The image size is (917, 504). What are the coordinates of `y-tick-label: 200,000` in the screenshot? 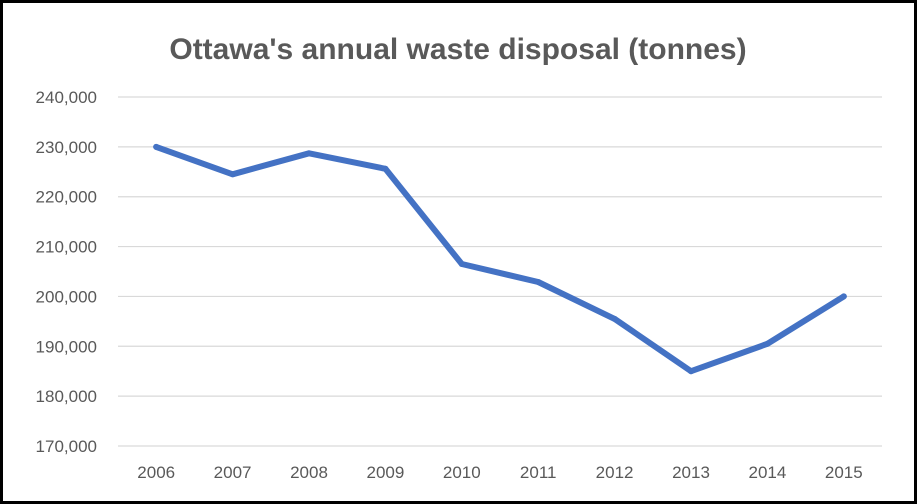 It's located at (66, 296).